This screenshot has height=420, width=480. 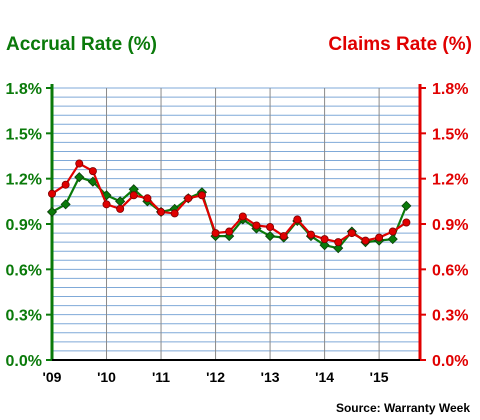 I want to click on x-tick-label: '14, so click(x=324, y=377).